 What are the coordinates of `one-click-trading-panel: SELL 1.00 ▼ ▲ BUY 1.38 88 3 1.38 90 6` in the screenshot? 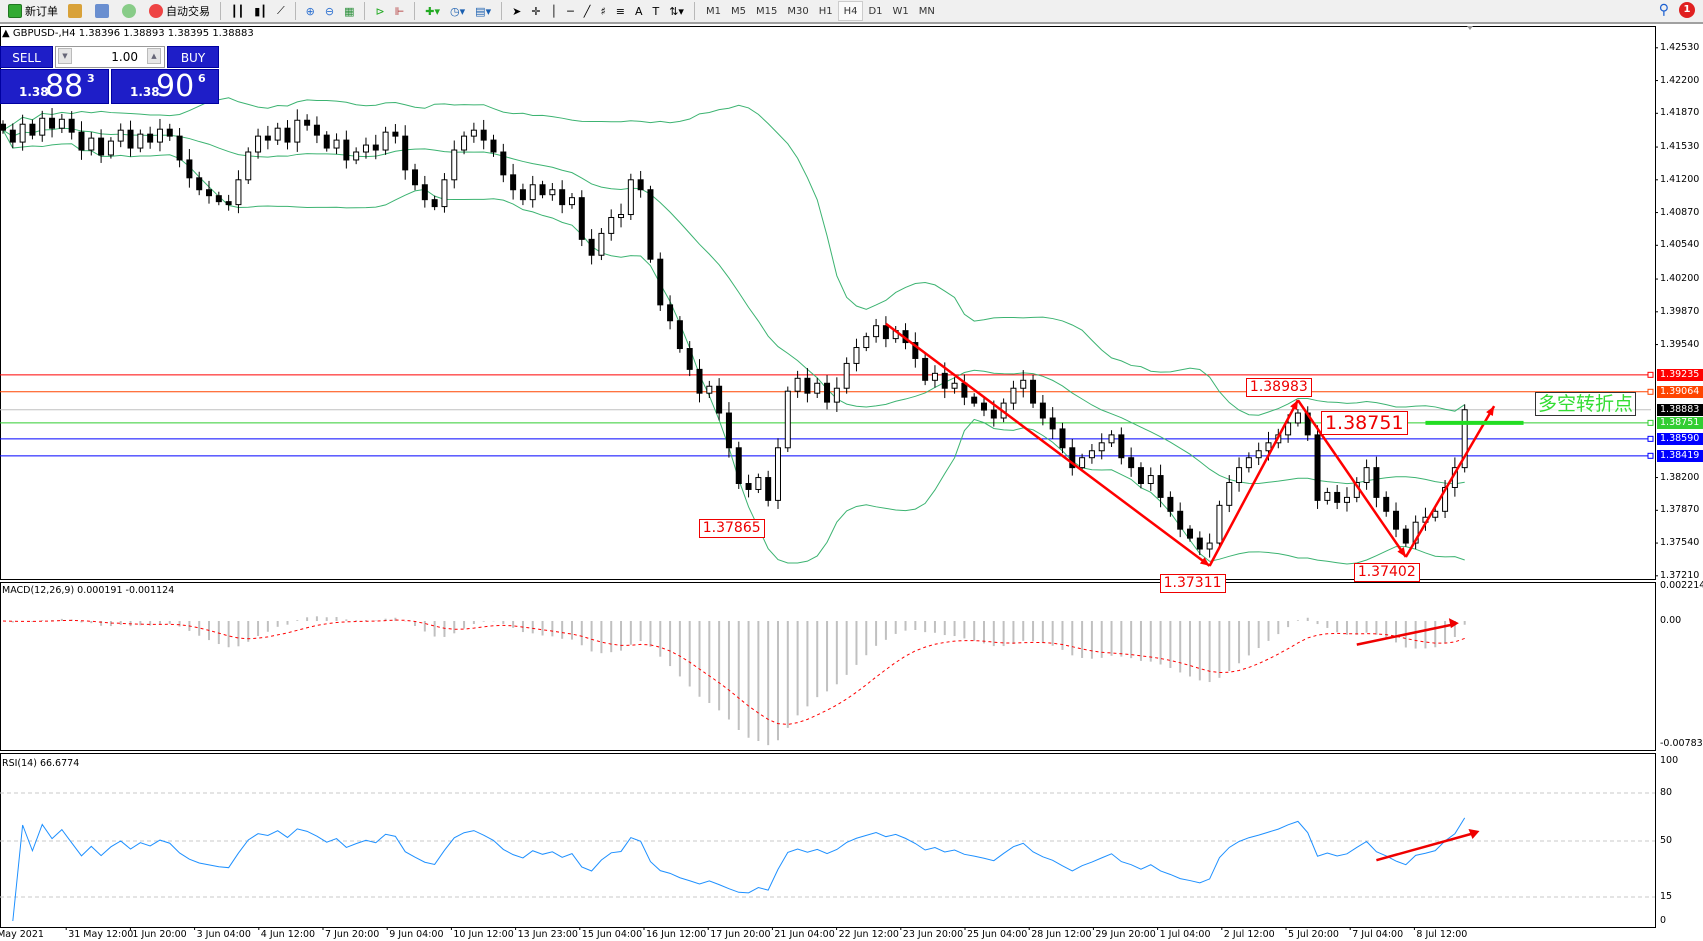 It's located at (110, 75).